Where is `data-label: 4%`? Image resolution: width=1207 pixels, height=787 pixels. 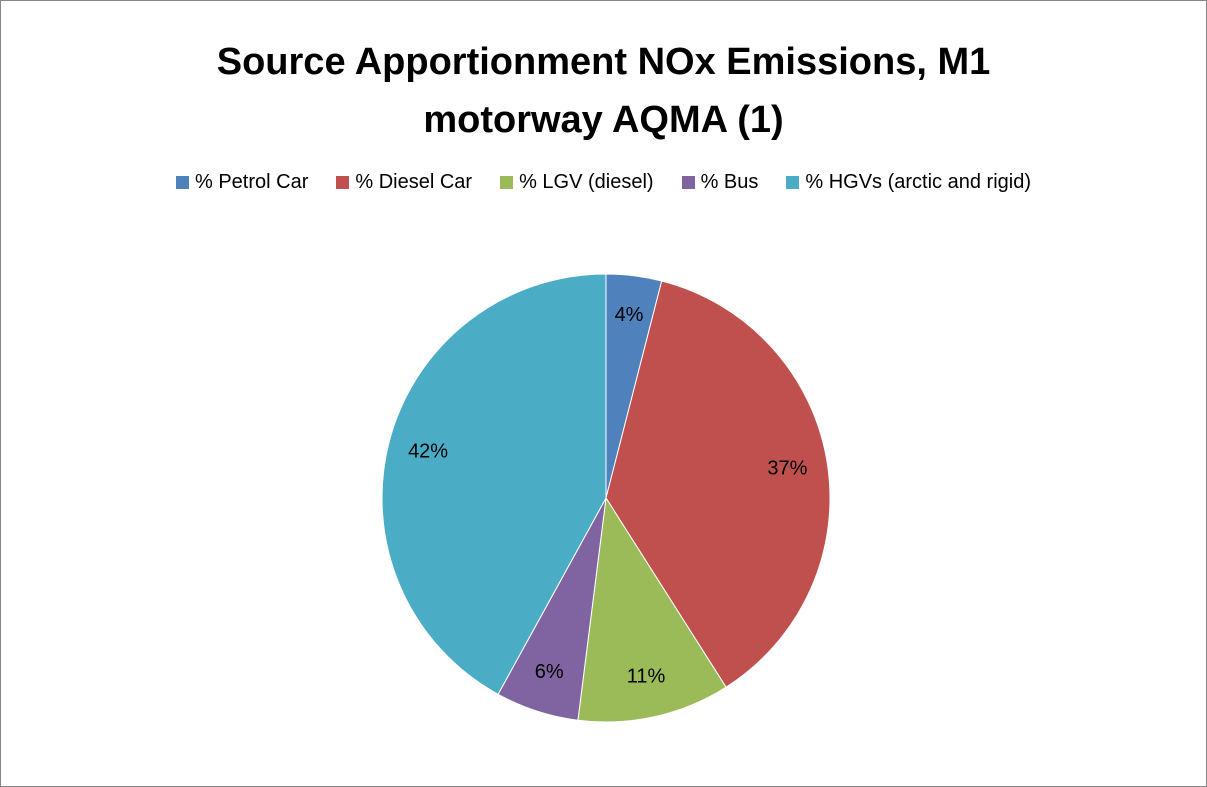
data-label: 4% is located at coordinates (629, 315).